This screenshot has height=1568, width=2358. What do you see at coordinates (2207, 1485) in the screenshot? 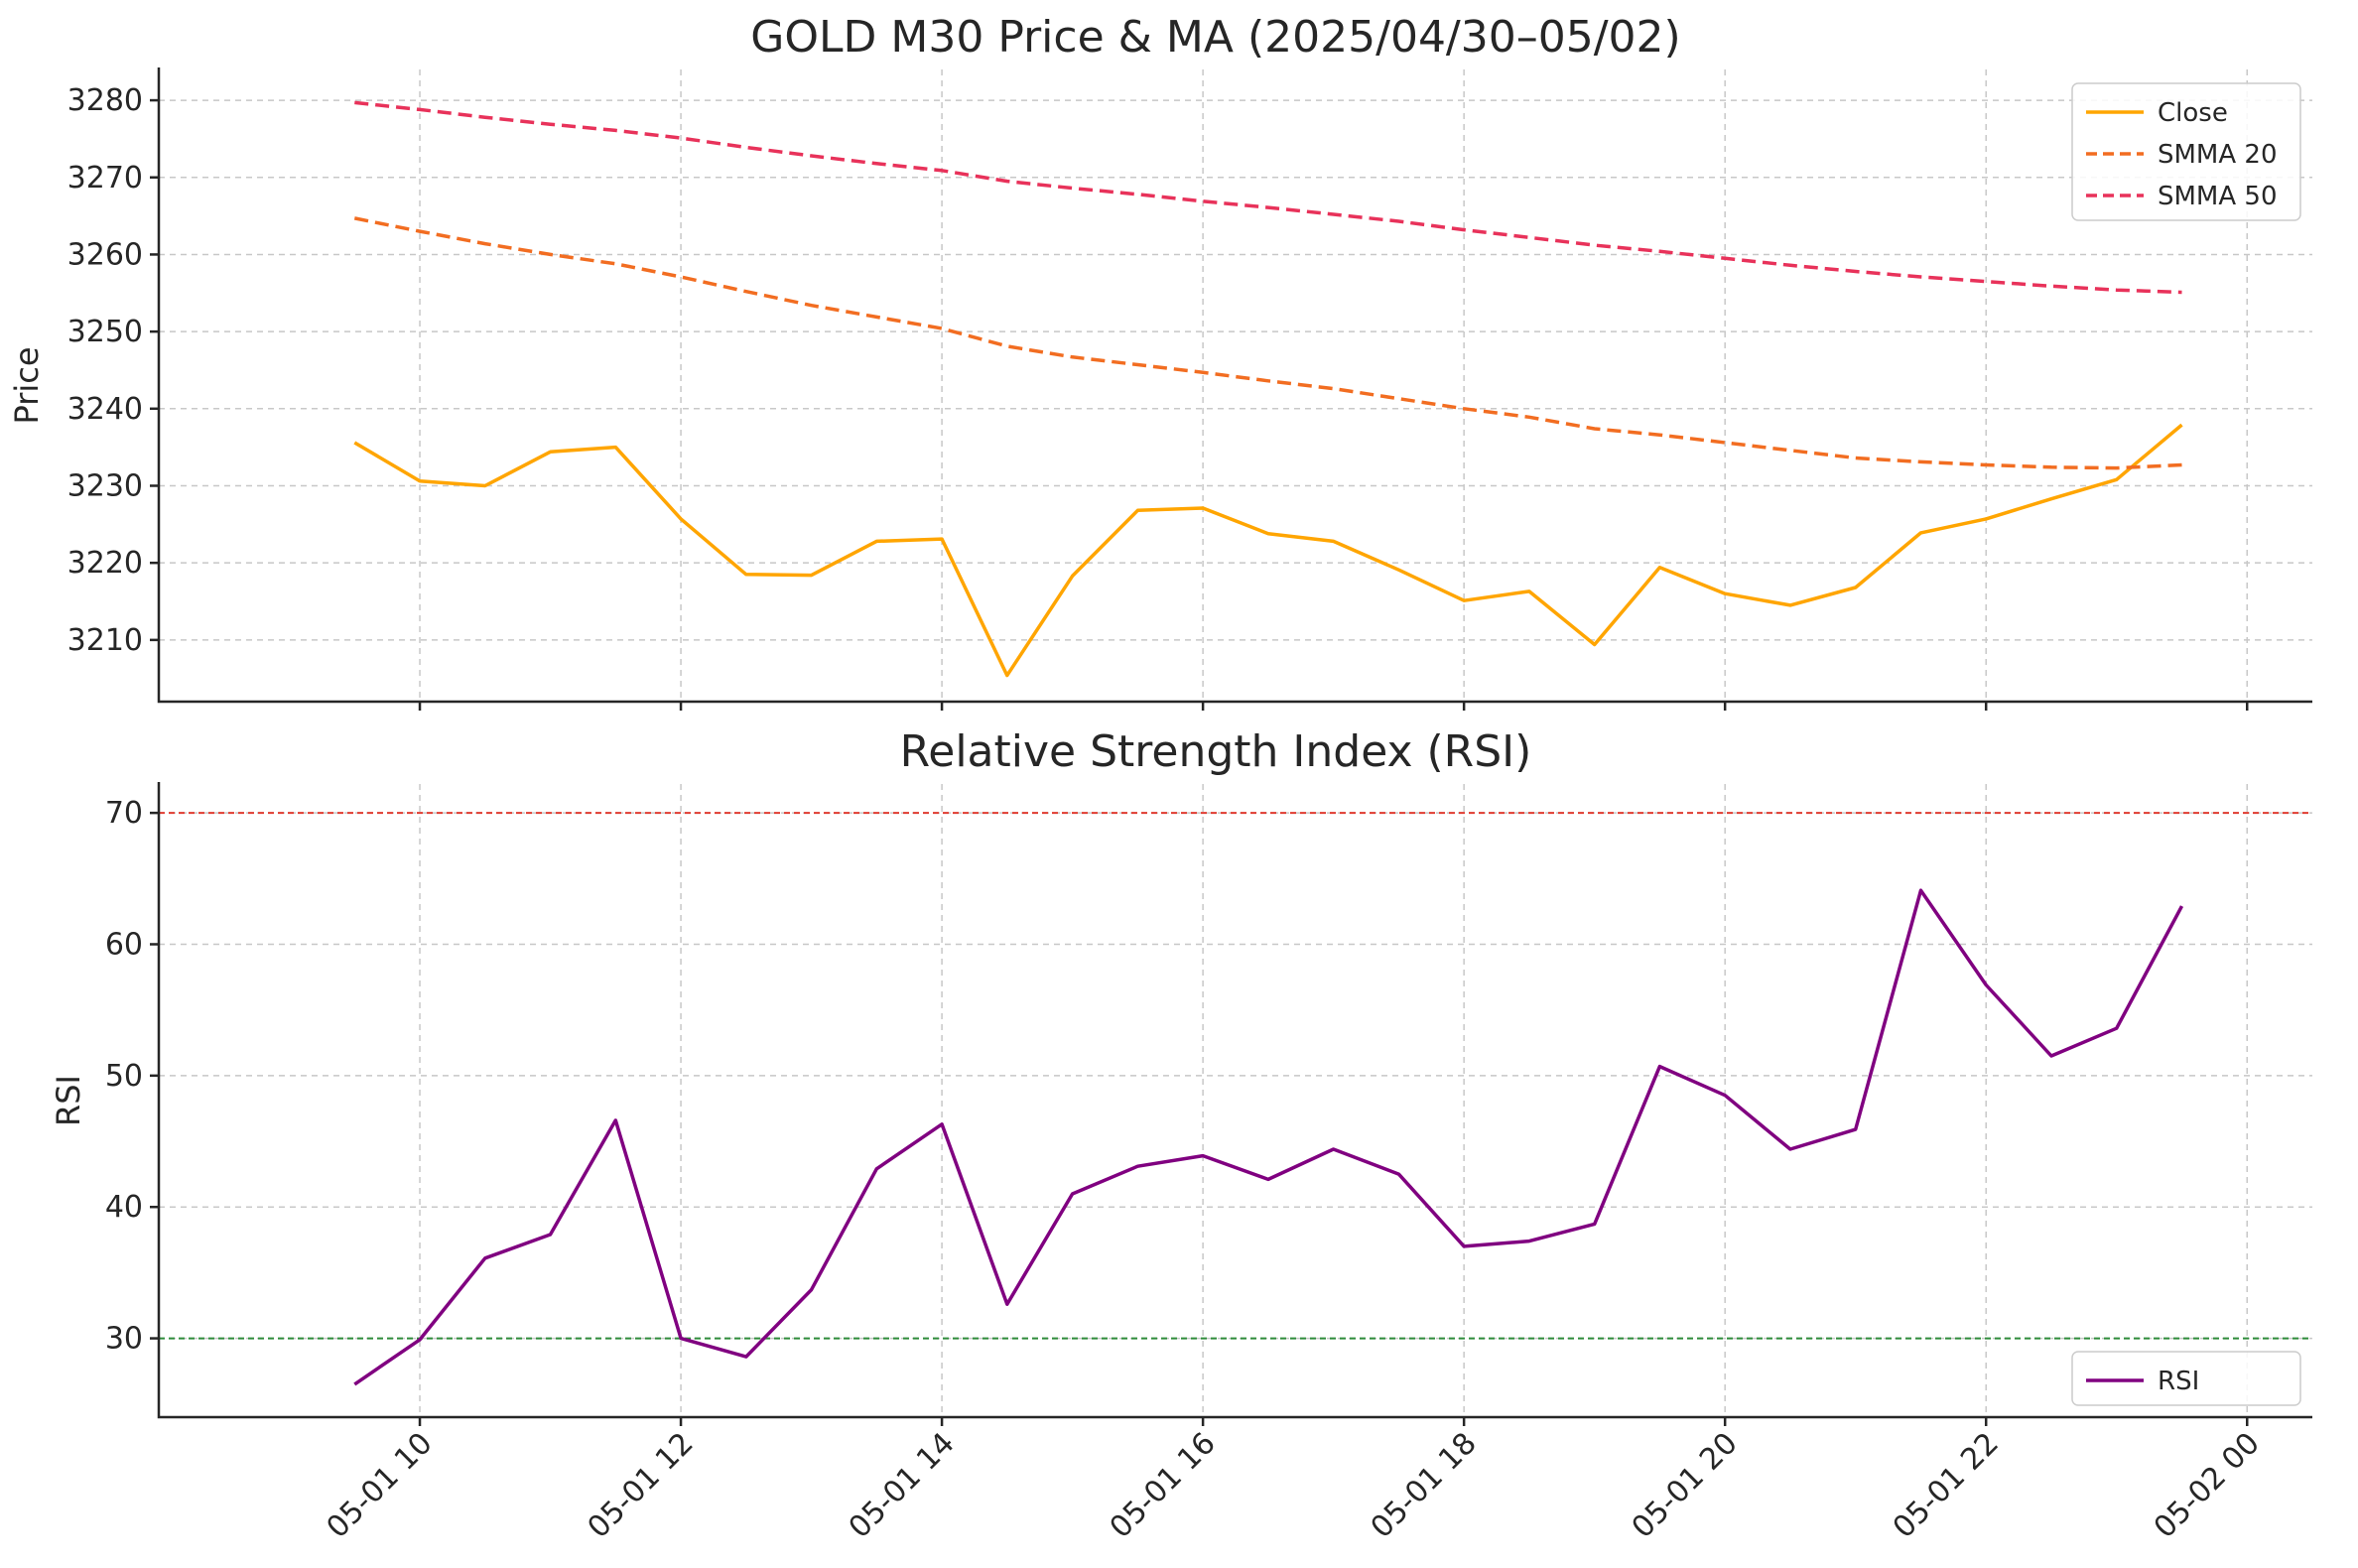
I see `x-tick-label: 05-02 00` at bounding box center [2207, 1485].